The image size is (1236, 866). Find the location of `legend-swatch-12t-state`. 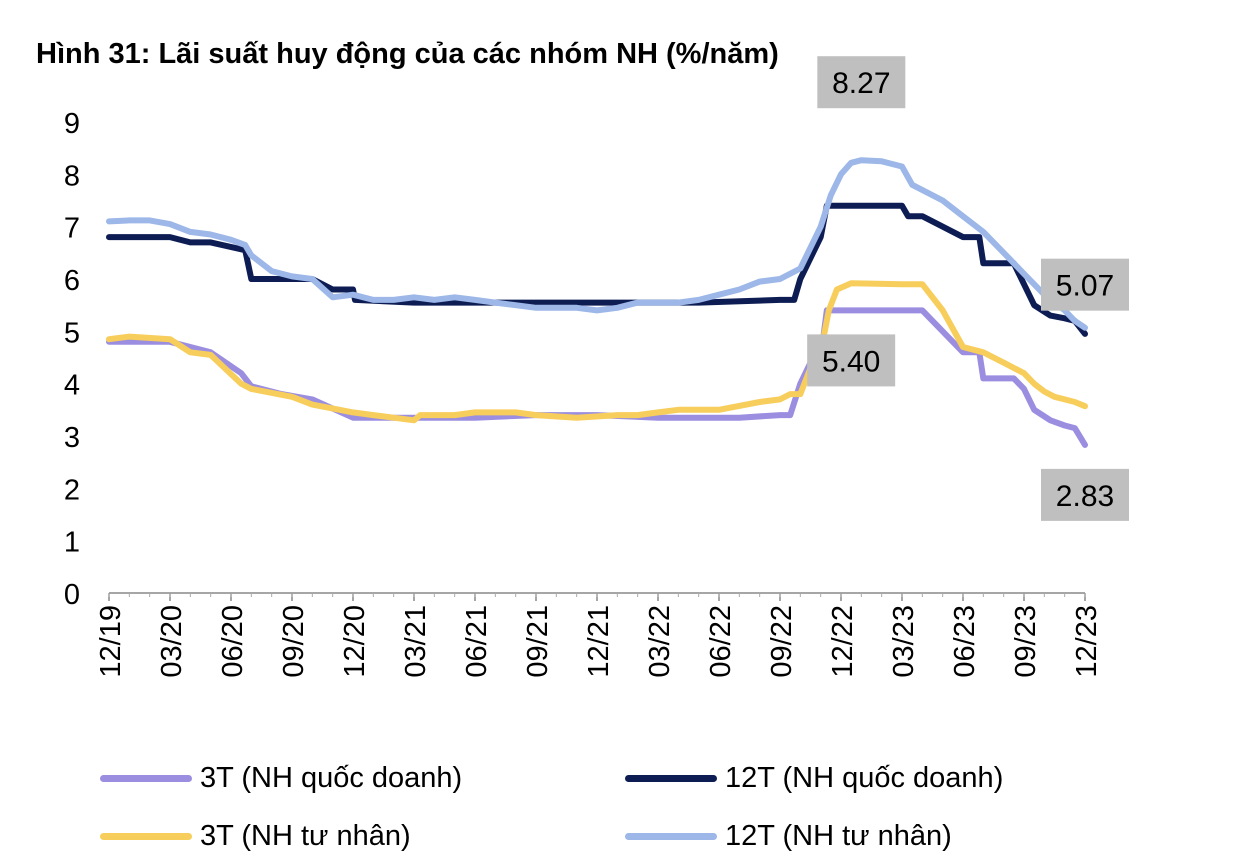

legend-swatch-12t-state is located at coordinates (671, 778).